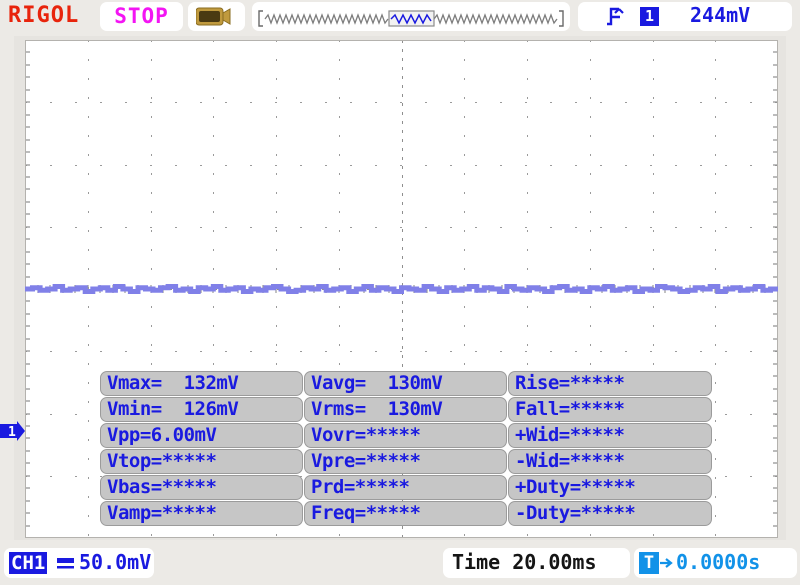 The image size is (800, 585). What do you see at coordinates (649, 16) in the screenshot?
I see `trigger-source-badge: 1` at bounding box center [649, 16].